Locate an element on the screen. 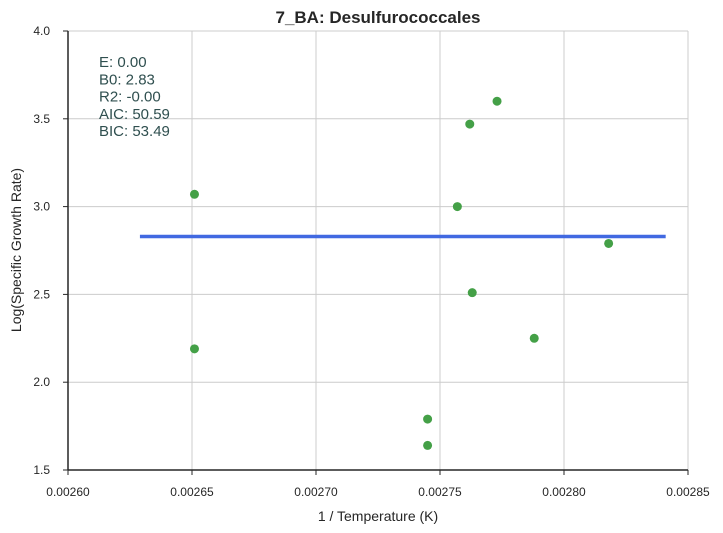 The height and width of the screenshot is (533, 723). stat-line: R2: -0.00 is located at coordinates (130, 97).